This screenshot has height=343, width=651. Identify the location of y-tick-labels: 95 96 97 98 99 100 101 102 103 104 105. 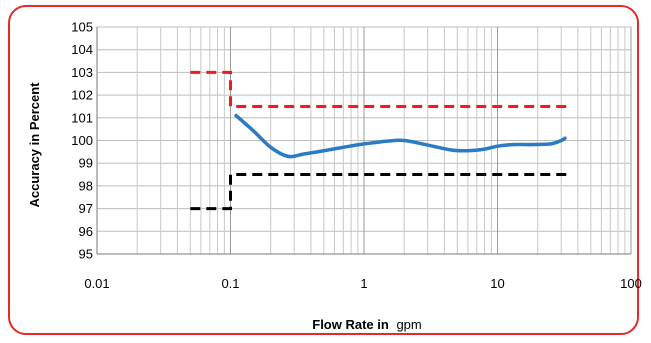
(82, 141).